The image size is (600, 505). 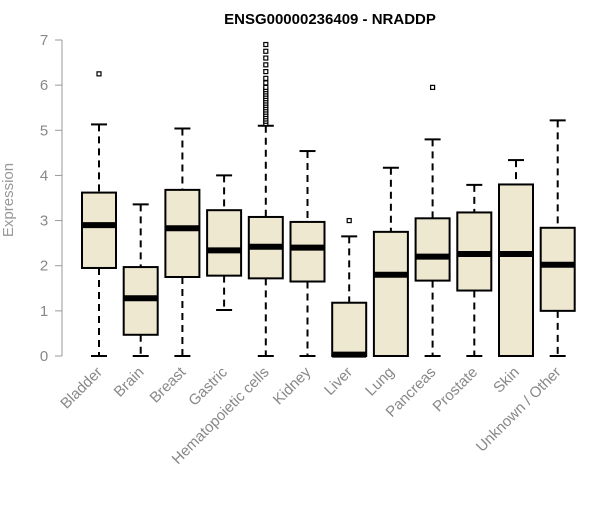 I want to click on y-tick-label: 5, so click(x=44, y=130).